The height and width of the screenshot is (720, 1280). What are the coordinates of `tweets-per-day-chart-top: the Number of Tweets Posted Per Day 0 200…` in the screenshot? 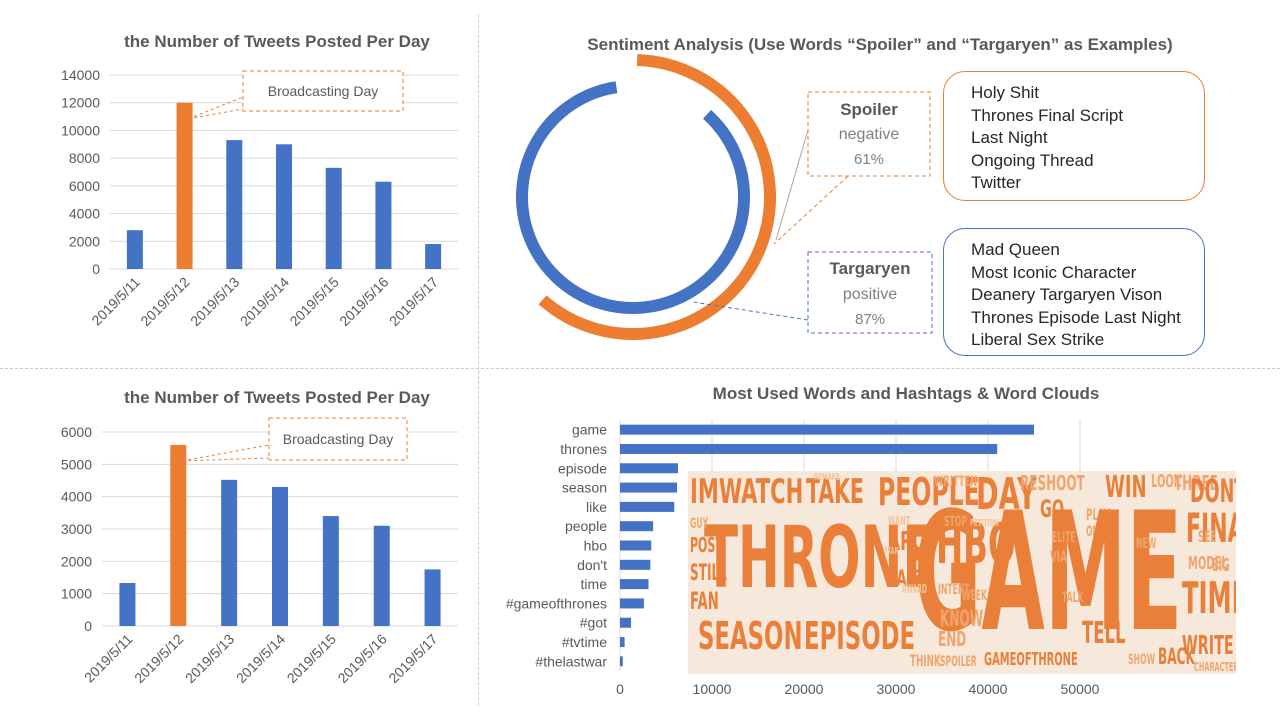 It's located at (259, 181).